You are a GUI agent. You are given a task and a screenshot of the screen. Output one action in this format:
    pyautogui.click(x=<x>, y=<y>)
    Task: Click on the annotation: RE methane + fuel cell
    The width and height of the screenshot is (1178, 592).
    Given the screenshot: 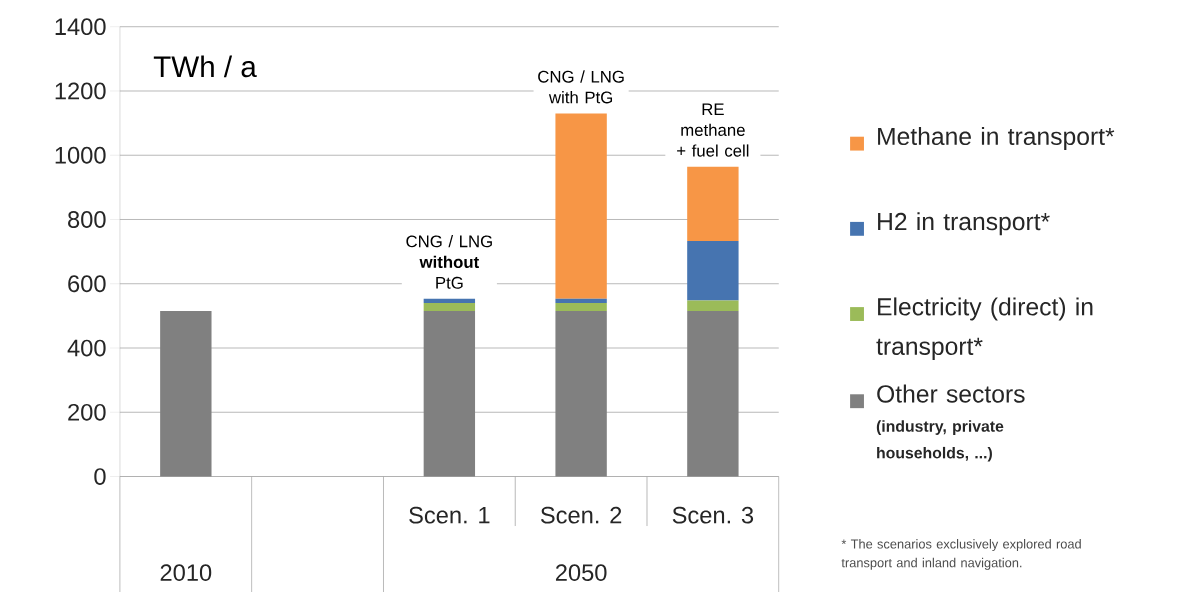 What is the action you would take?
    pyautogui.click(x=713, y=130)
    